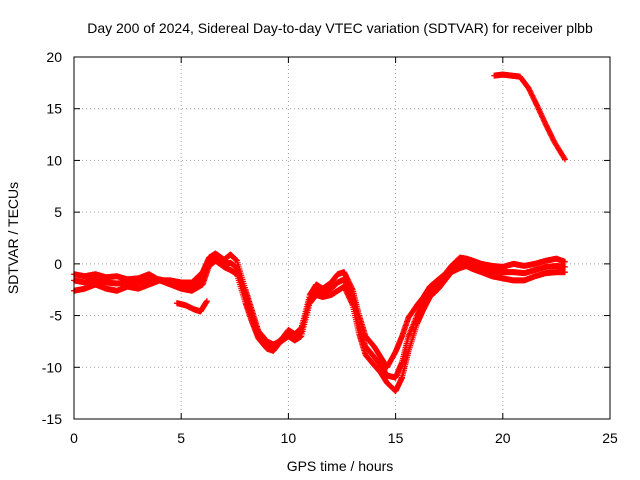 Image resolution: width=640 pixels, height=480 pixels. What do you see at coordinates (289, 438) in the screenshot?
I see `x-tick-label: 10` at bounding box center [289, 438].